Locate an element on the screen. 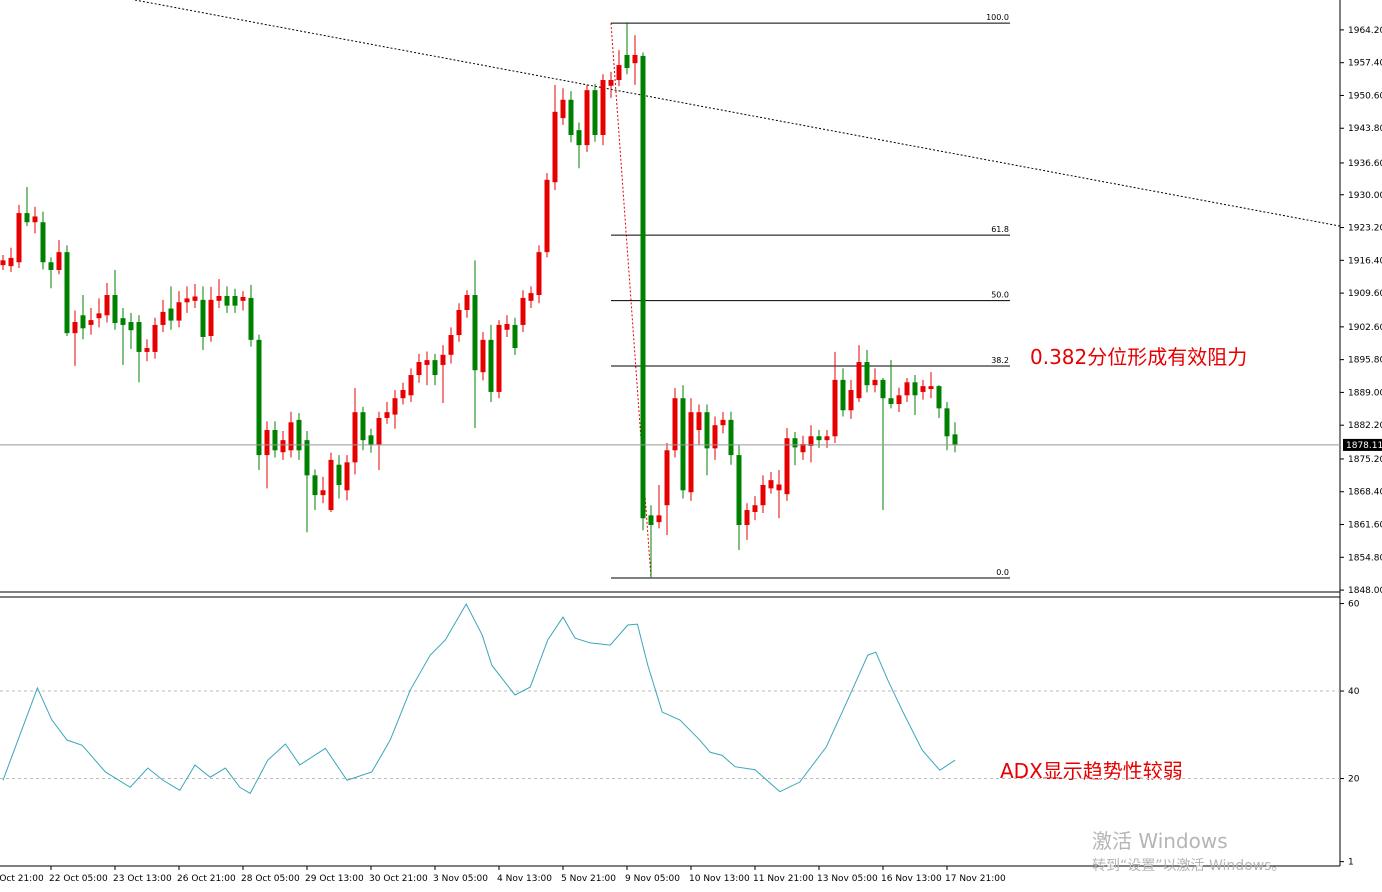  annotation: ADX显示趋势性较弱 is located at coordinates (1091, 771).